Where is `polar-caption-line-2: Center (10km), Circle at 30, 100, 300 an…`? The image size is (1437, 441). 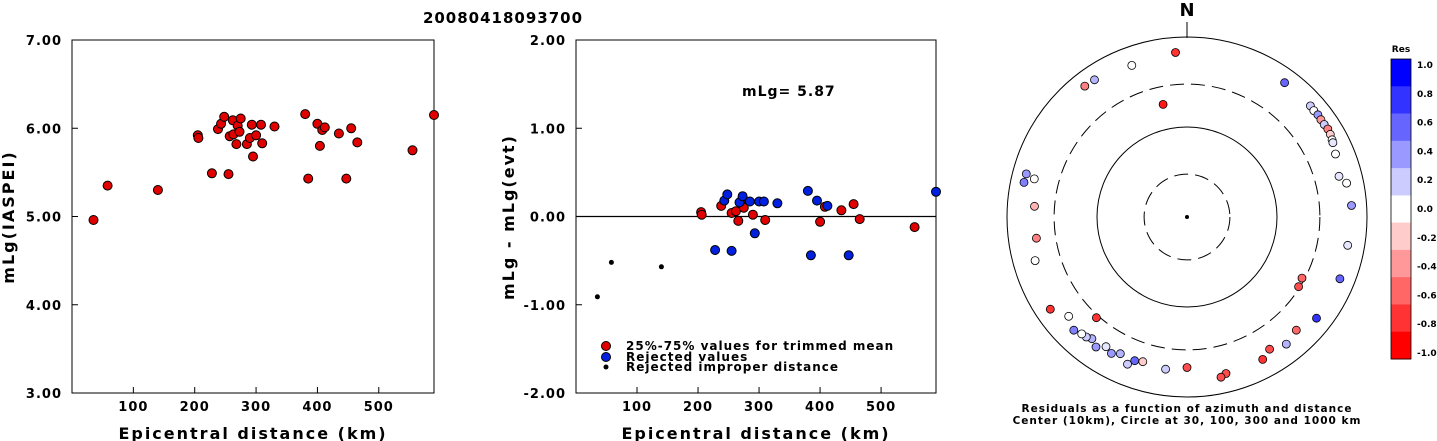
polar-caption-line-2: Center (10km), Circle at 30, 100, 300 an… is located at coordinates (1187, 421).